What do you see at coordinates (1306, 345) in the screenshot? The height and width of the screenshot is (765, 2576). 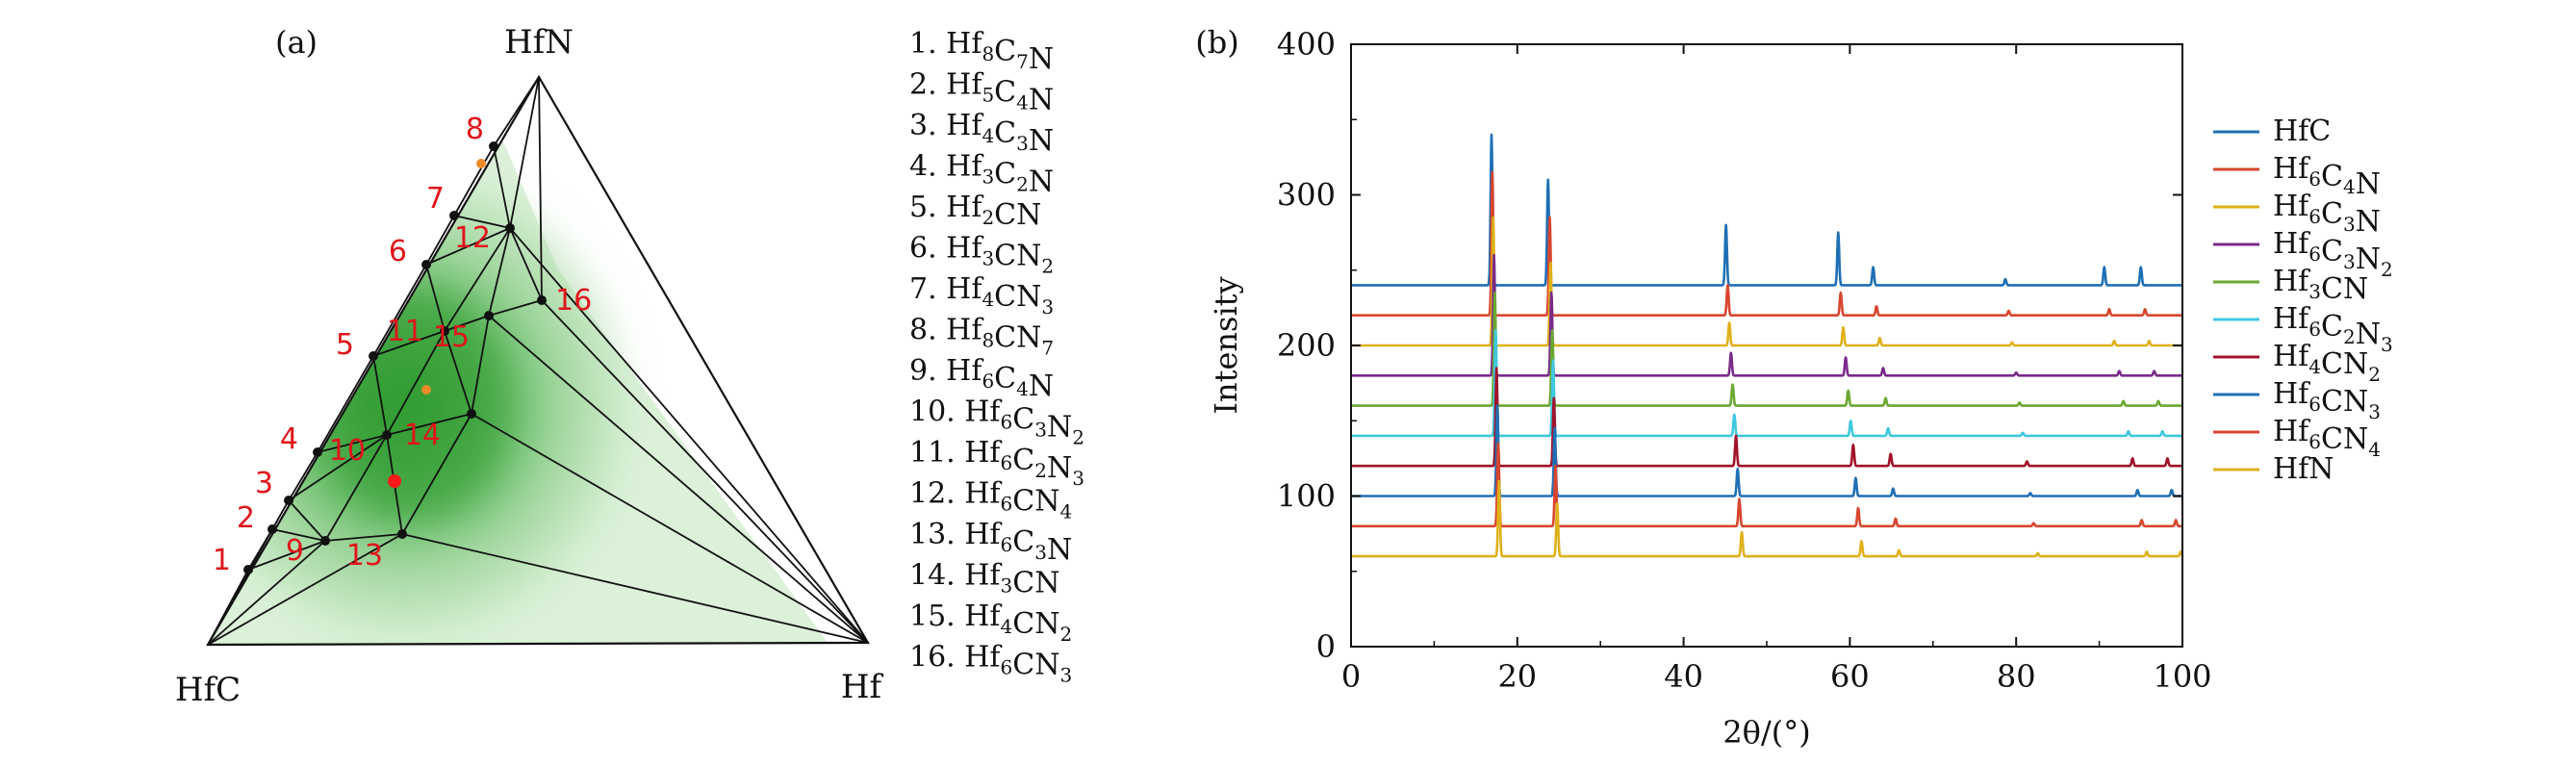 I see `y-tick-label: 200` at bounding box center [1306, 345].